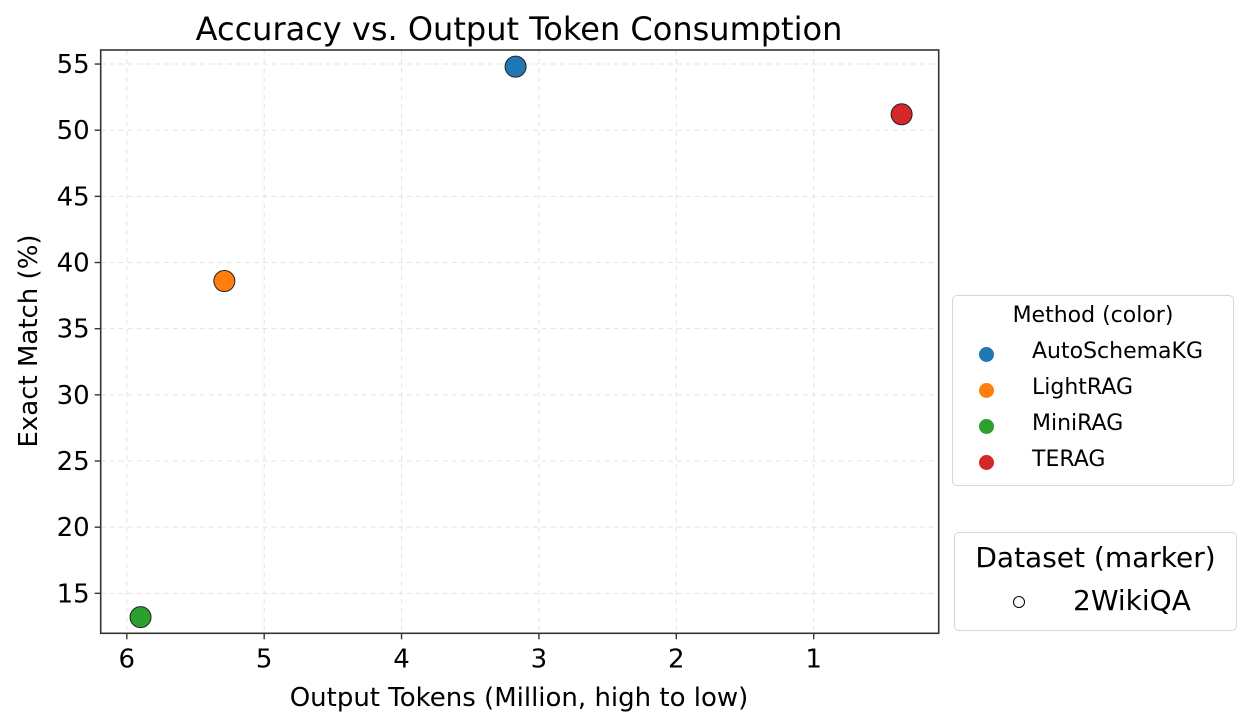 This screenshot has height=720, width=1250. I want to click on x-tick-label: 3, so click(539, 659).